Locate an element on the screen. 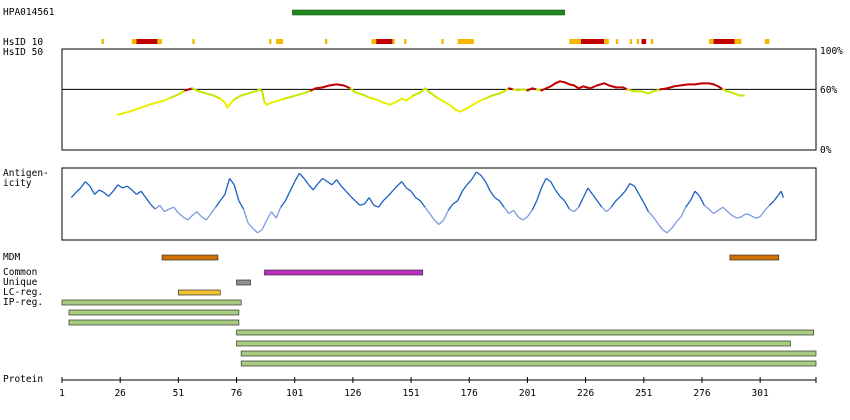 Image resolution: width=850 pixels, height=420 pixels. common-label: Common is located at coordinates (20, 272).